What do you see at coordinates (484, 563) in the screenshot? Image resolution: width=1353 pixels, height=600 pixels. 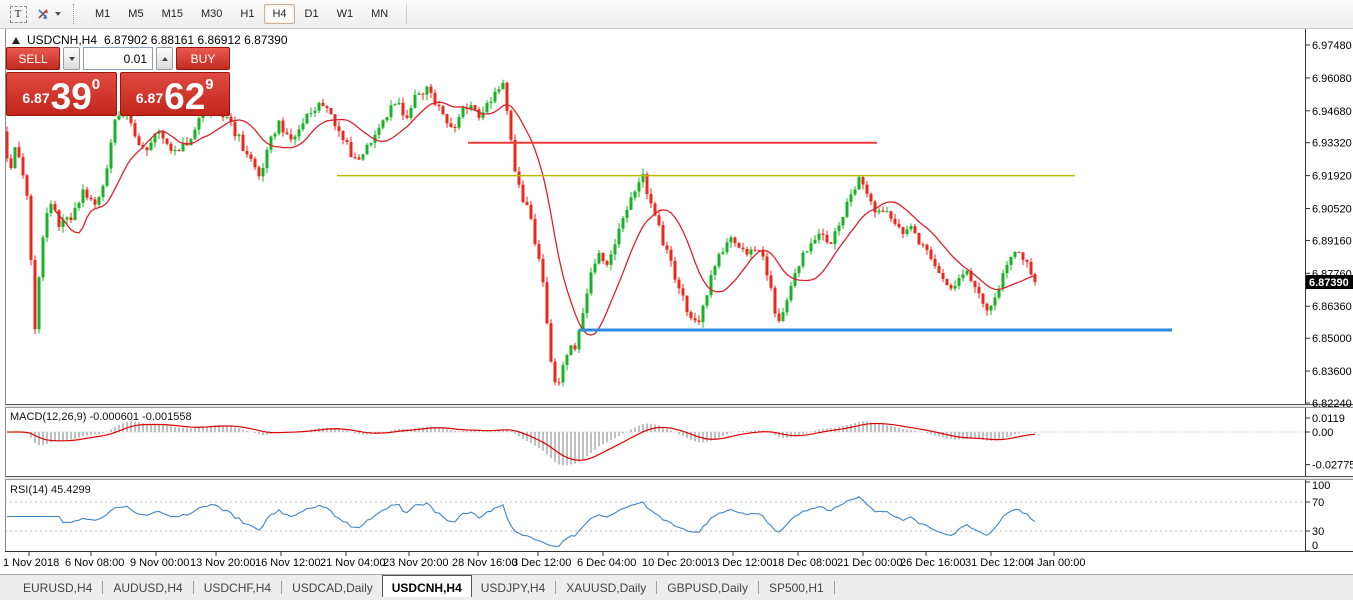 I see `svg-text: 28 Nov 16:00` at bounding box center [484, 563].